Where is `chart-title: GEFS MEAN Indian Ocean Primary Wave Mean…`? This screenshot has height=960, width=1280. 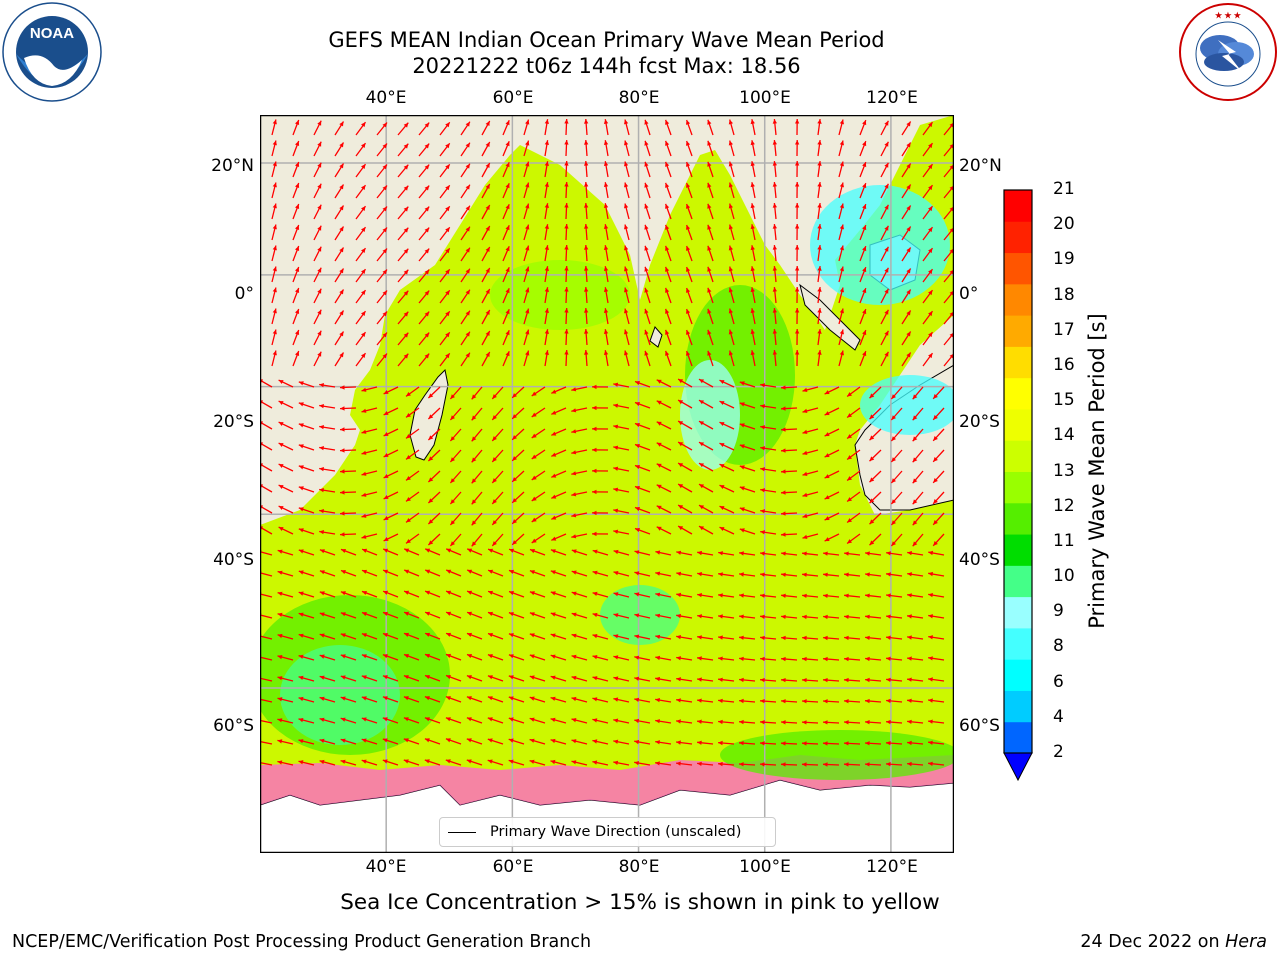
chart-title: GEFS MEAN Indian Ocean Primary Wave Mean… is located at coordinates (606, 40).